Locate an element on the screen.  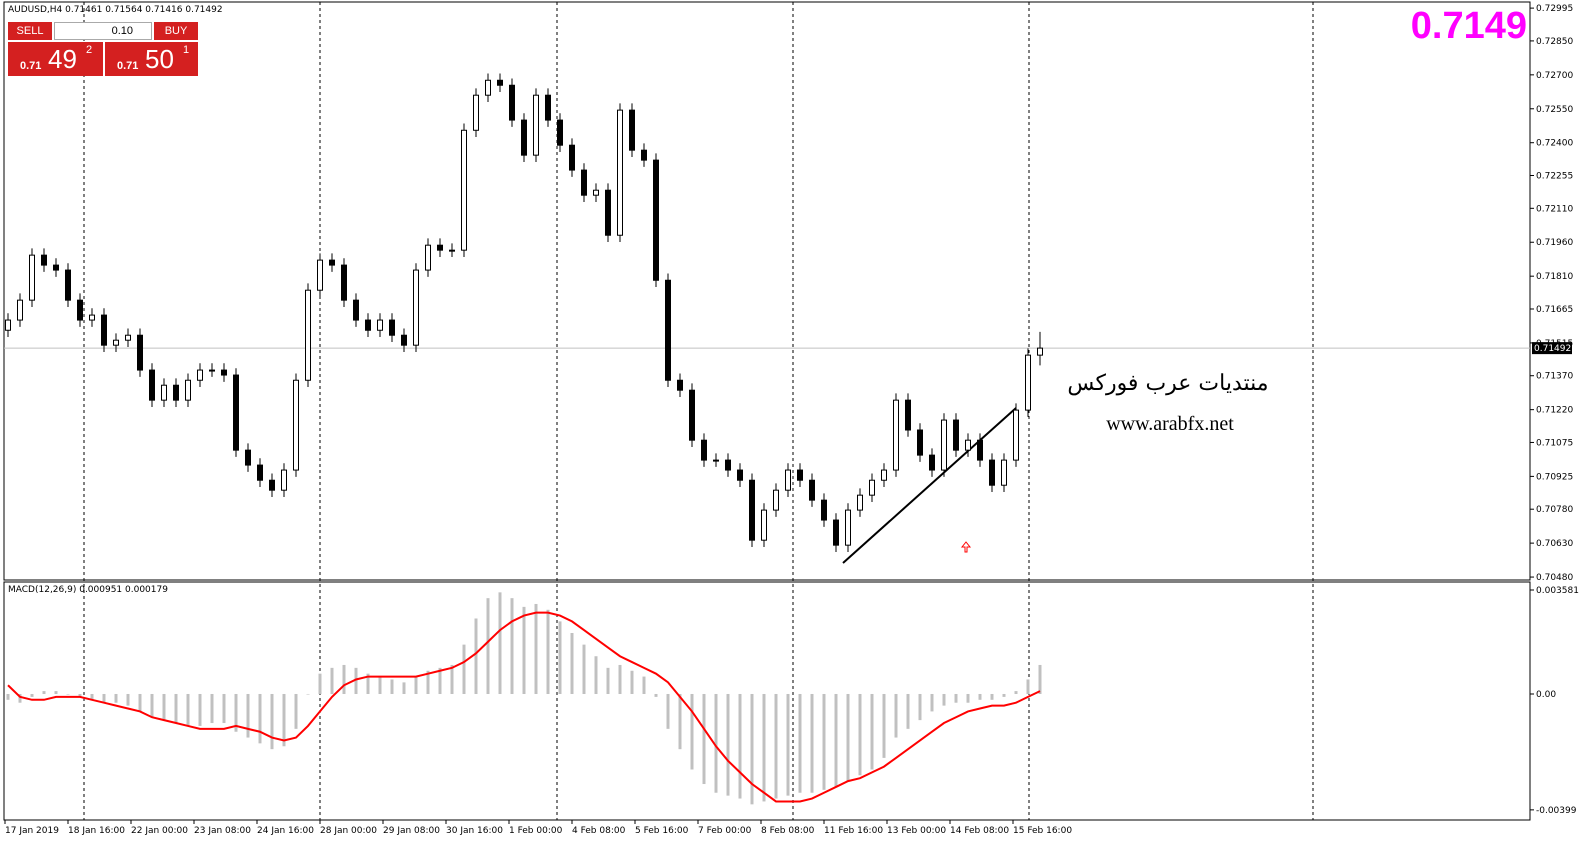
sell-big: 49 is located at coordinates (62, 59).